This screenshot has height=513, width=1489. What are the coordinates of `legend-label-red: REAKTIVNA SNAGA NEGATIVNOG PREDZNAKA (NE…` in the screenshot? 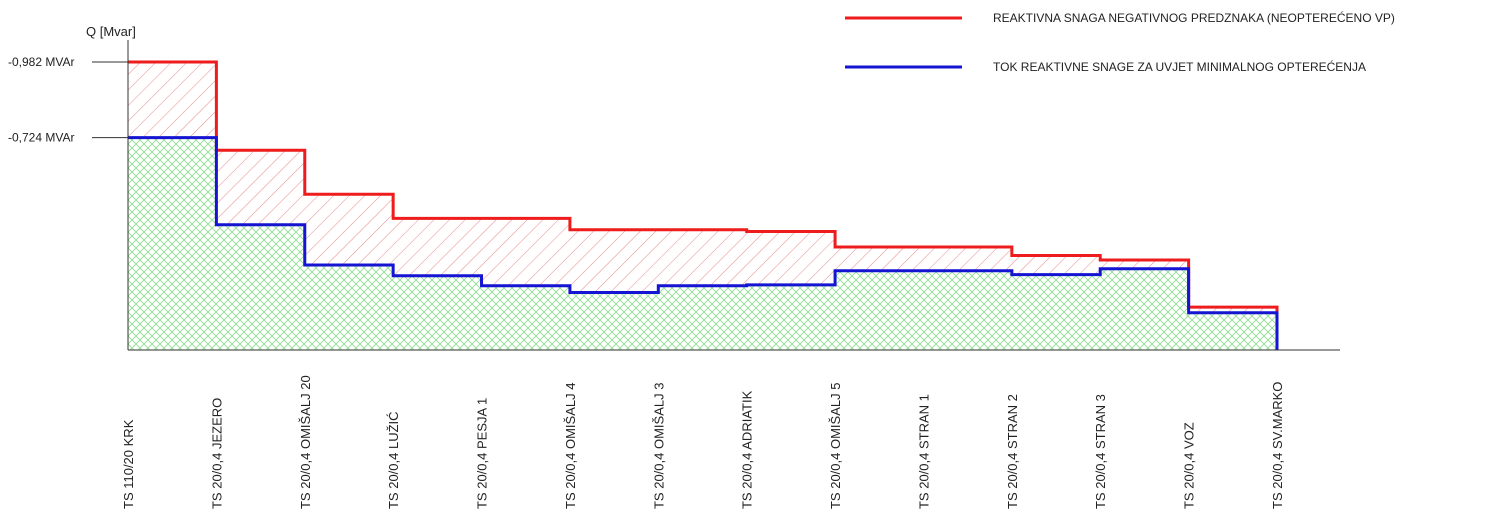 It's located at (1194, 17).